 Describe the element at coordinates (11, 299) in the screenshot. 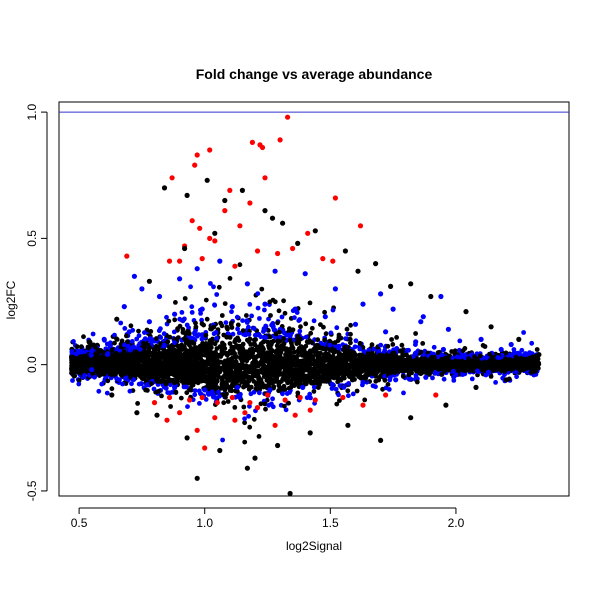

I see `y-axis-label: log2FC` at that location.